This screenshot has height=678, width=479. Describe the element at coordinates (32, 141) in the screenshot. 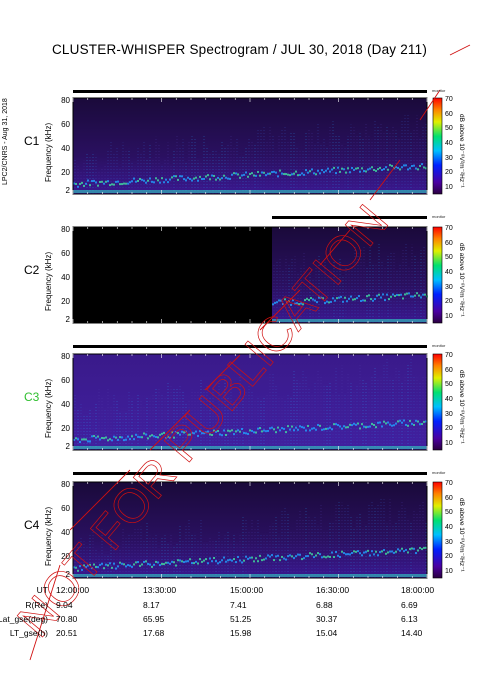

I see `spacecraft-label: C1` at that location.